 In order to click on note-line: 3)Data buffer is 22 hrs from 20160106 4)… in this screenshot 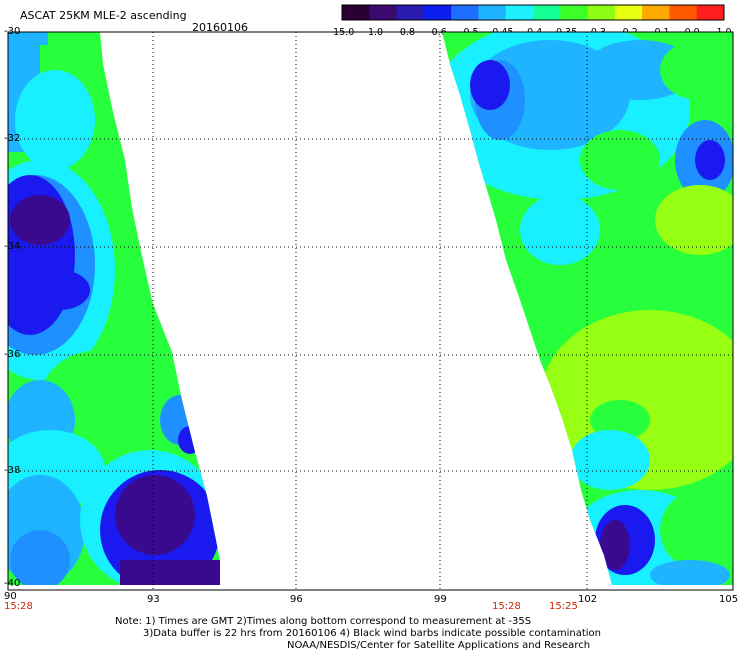, I will do `click(372, 633)`.